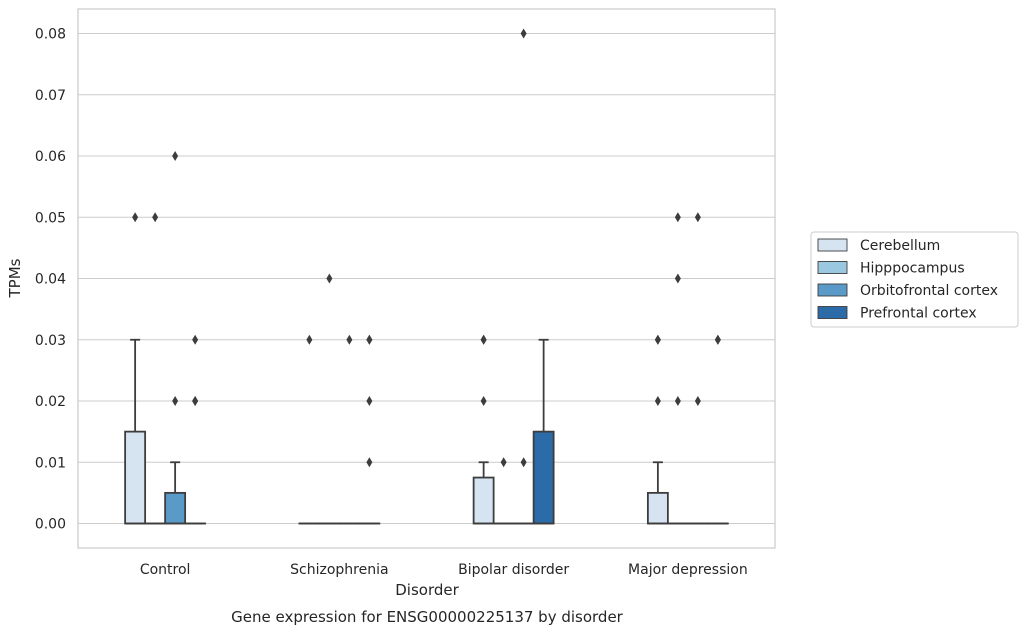 This screenshot has width=1028, height=634. Describe the element at coordinates (918, 314) in the screenshot. I see `legend-label: Prefrontal cortex` at that location.